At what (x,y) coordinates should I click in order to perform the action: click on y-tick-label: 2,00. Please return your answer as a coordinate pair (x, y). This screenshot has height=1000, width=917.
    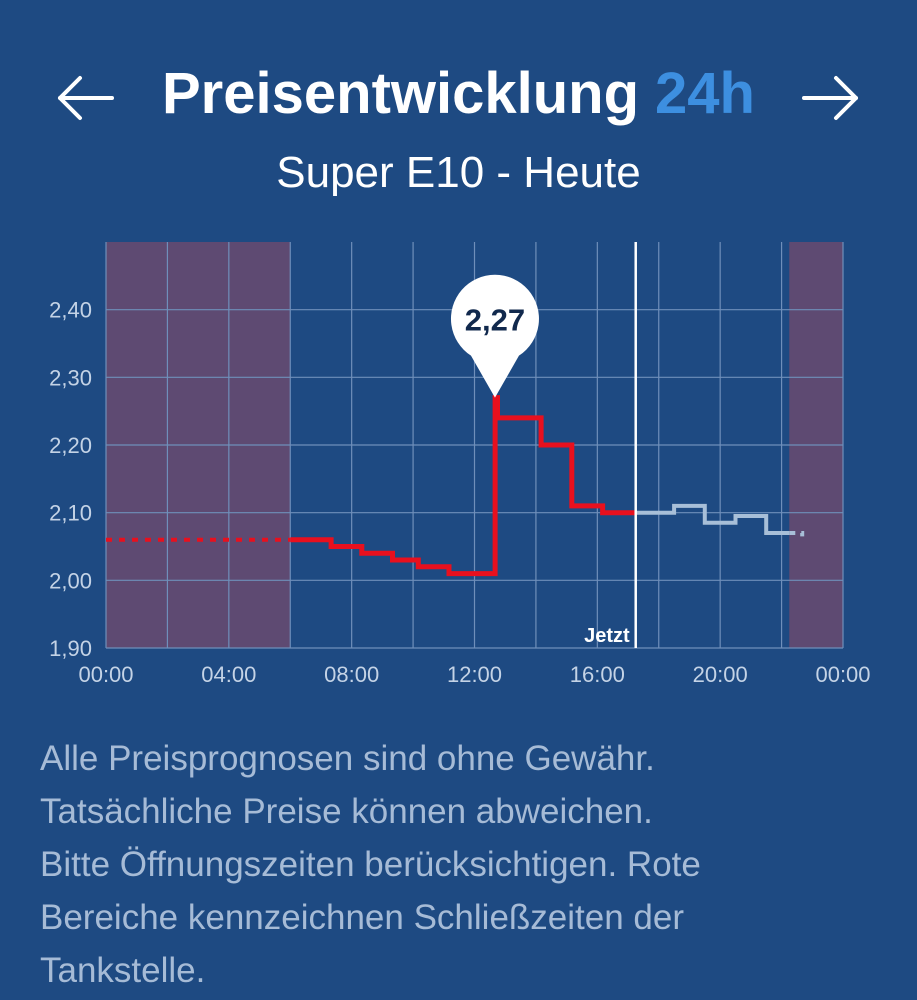
    Looking at the image, I should click on (70, 580).